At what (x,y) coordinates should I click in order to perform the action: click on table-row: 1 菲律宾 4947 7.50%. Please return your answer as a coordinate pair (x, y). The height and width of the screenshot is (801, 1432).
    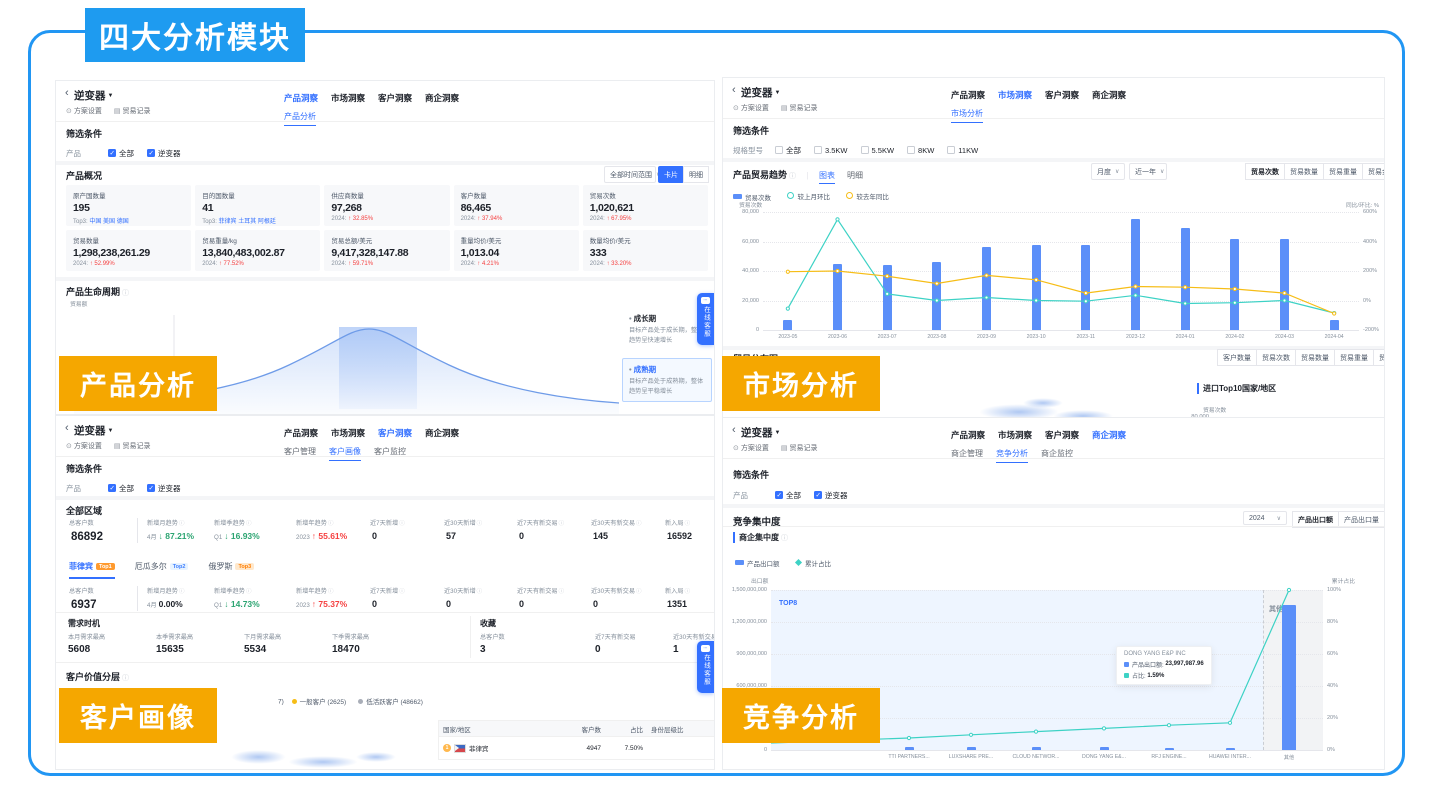
    Looking at the image, I should click on (576, 748).